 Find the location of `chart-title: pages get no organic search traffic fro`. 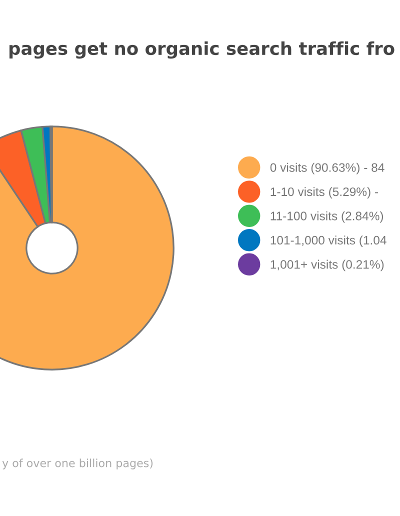

chart-title: pages get no organic search traffic fro is located at coordinates (201, 50).